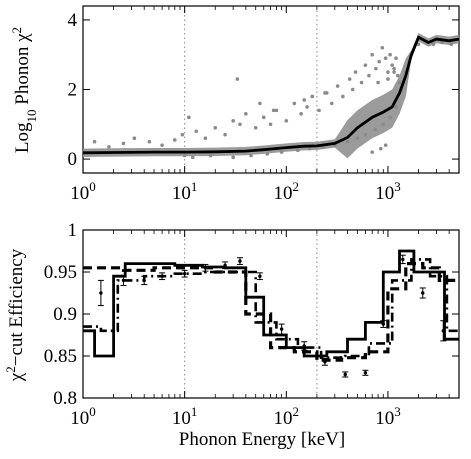 This screenshot has width=471, height=459. Describe the element at coordinates (15, 315) in the screenshot. I see `bottom-y-axis-title: χ2−cut Efficiency` at that location.